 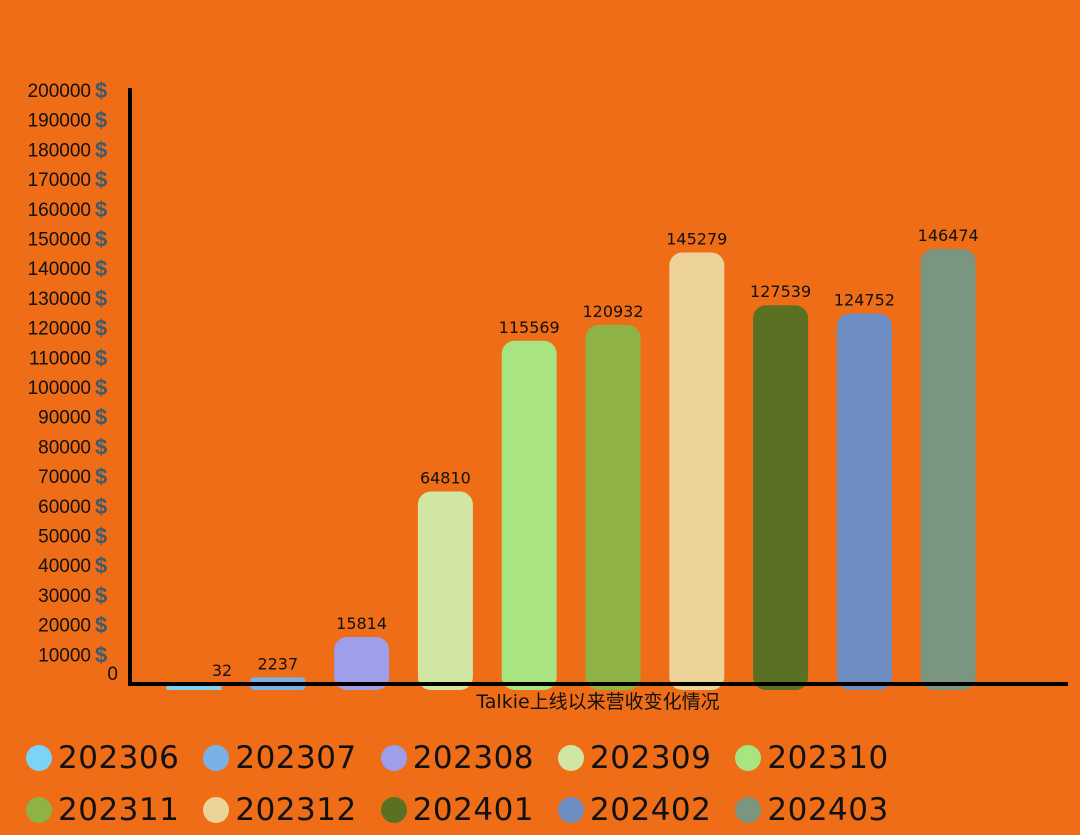 What do you see at coordinates (651, 810) in the screenshot?
I see `legend-label: 202402` at bounding box center [651, 810].